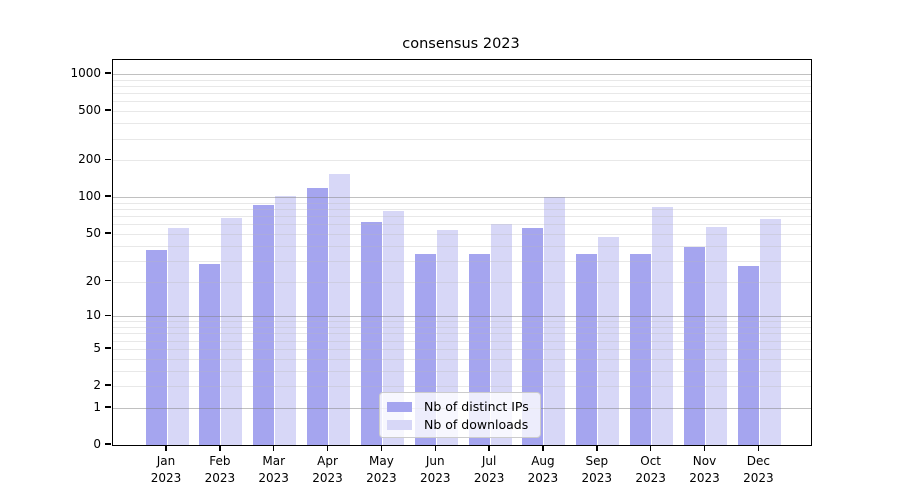  What do you see at coordinates (156, 347) in the screenshot?
I see `bar-distinct-ips-jan` at bounding box center [156, 347].